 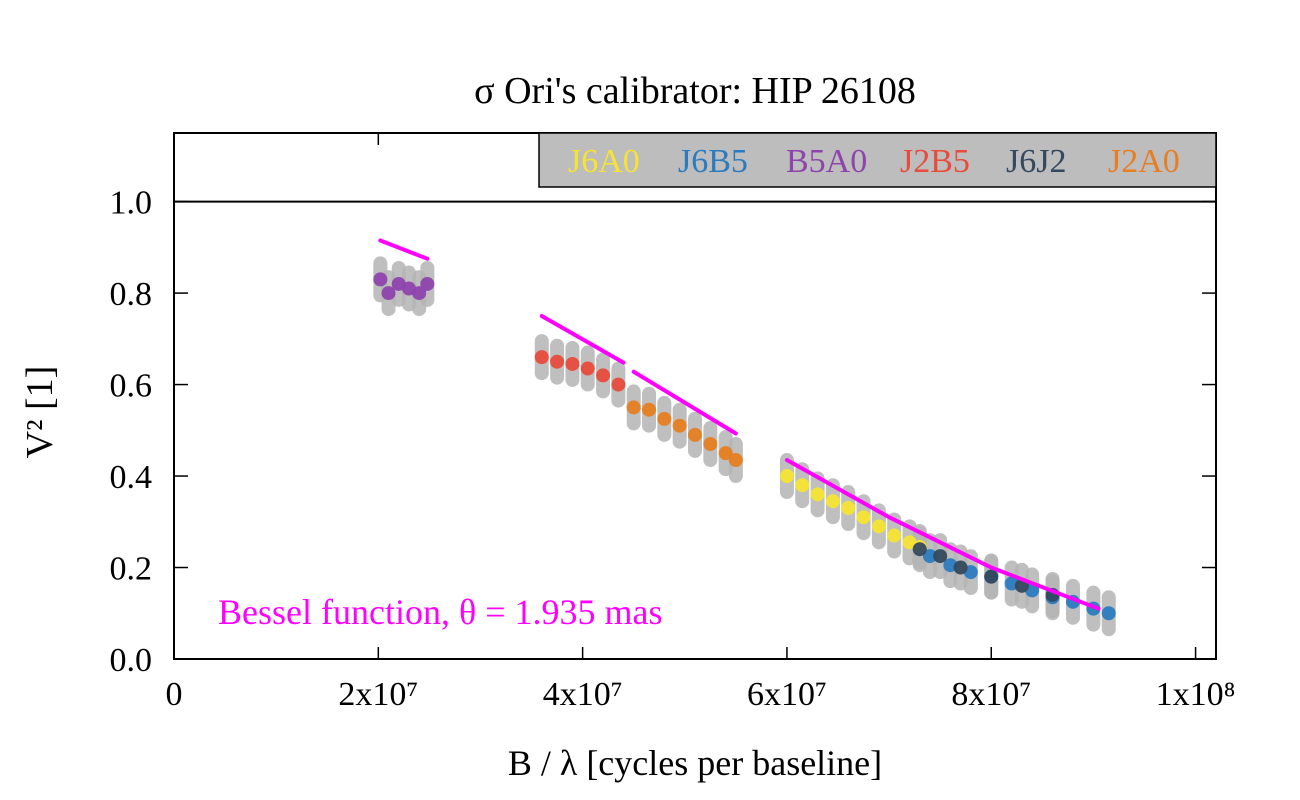 I want to click on legend: J6A0 J6B5 B5A0 J2B5 J6J2 J2A0, so click(x=877, y=160).